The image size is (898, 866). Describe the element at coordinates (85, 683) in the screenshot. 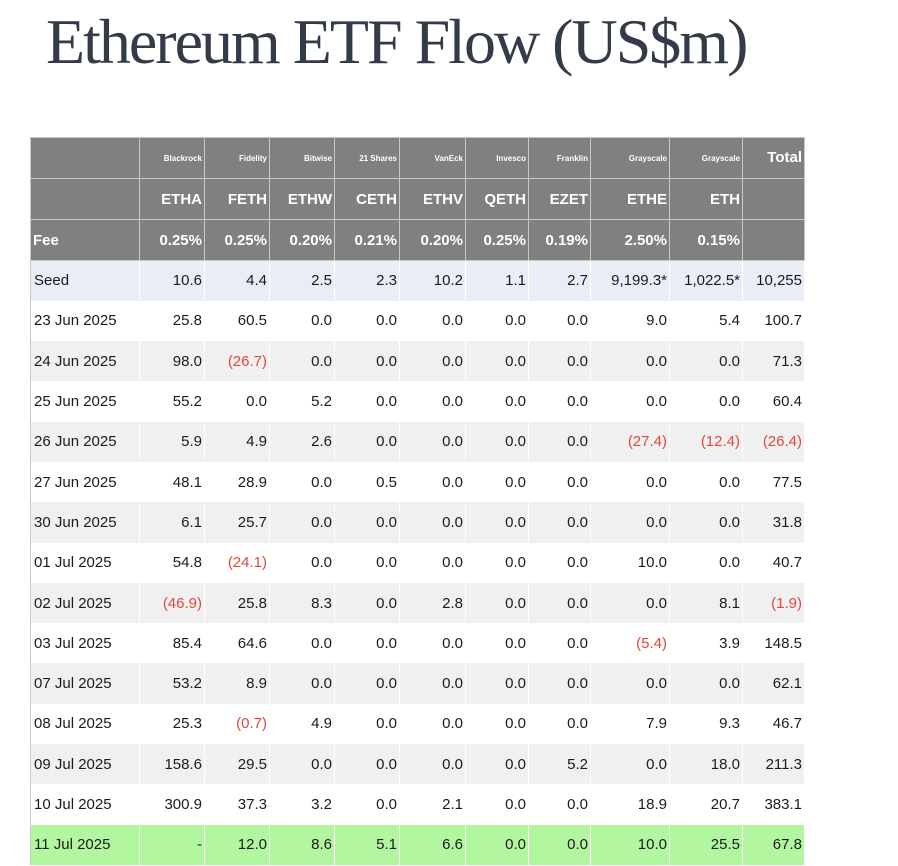

I see `row-date-cell: 07 Jul 2025` at that location.